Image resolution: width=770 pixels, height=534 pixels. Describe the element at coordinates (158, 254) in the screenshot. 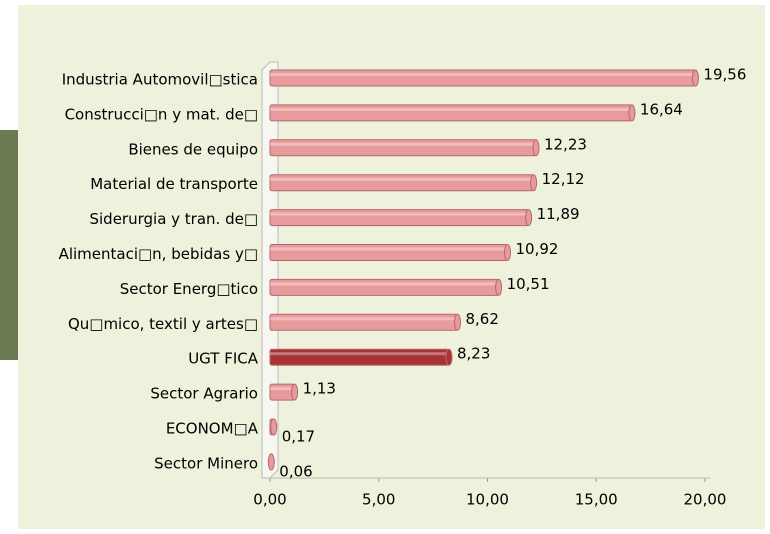

I see `y-tick-label: Alimentaci□n, bebidas y□` at that location.